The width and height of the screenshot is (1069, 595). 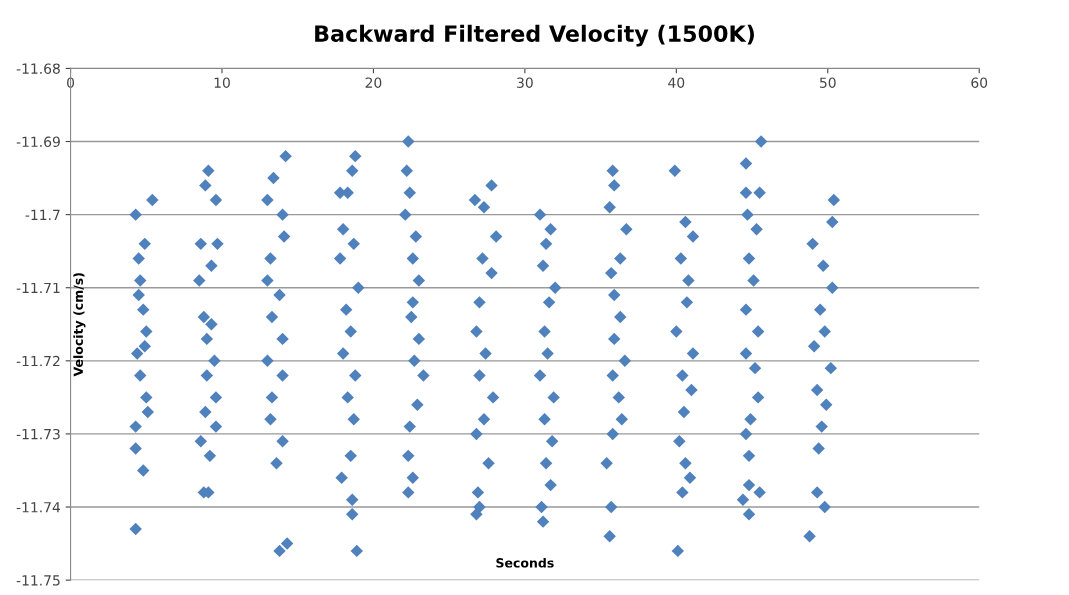 I want to click on y-tick-label: -11.72, so click(x=38, y=361).